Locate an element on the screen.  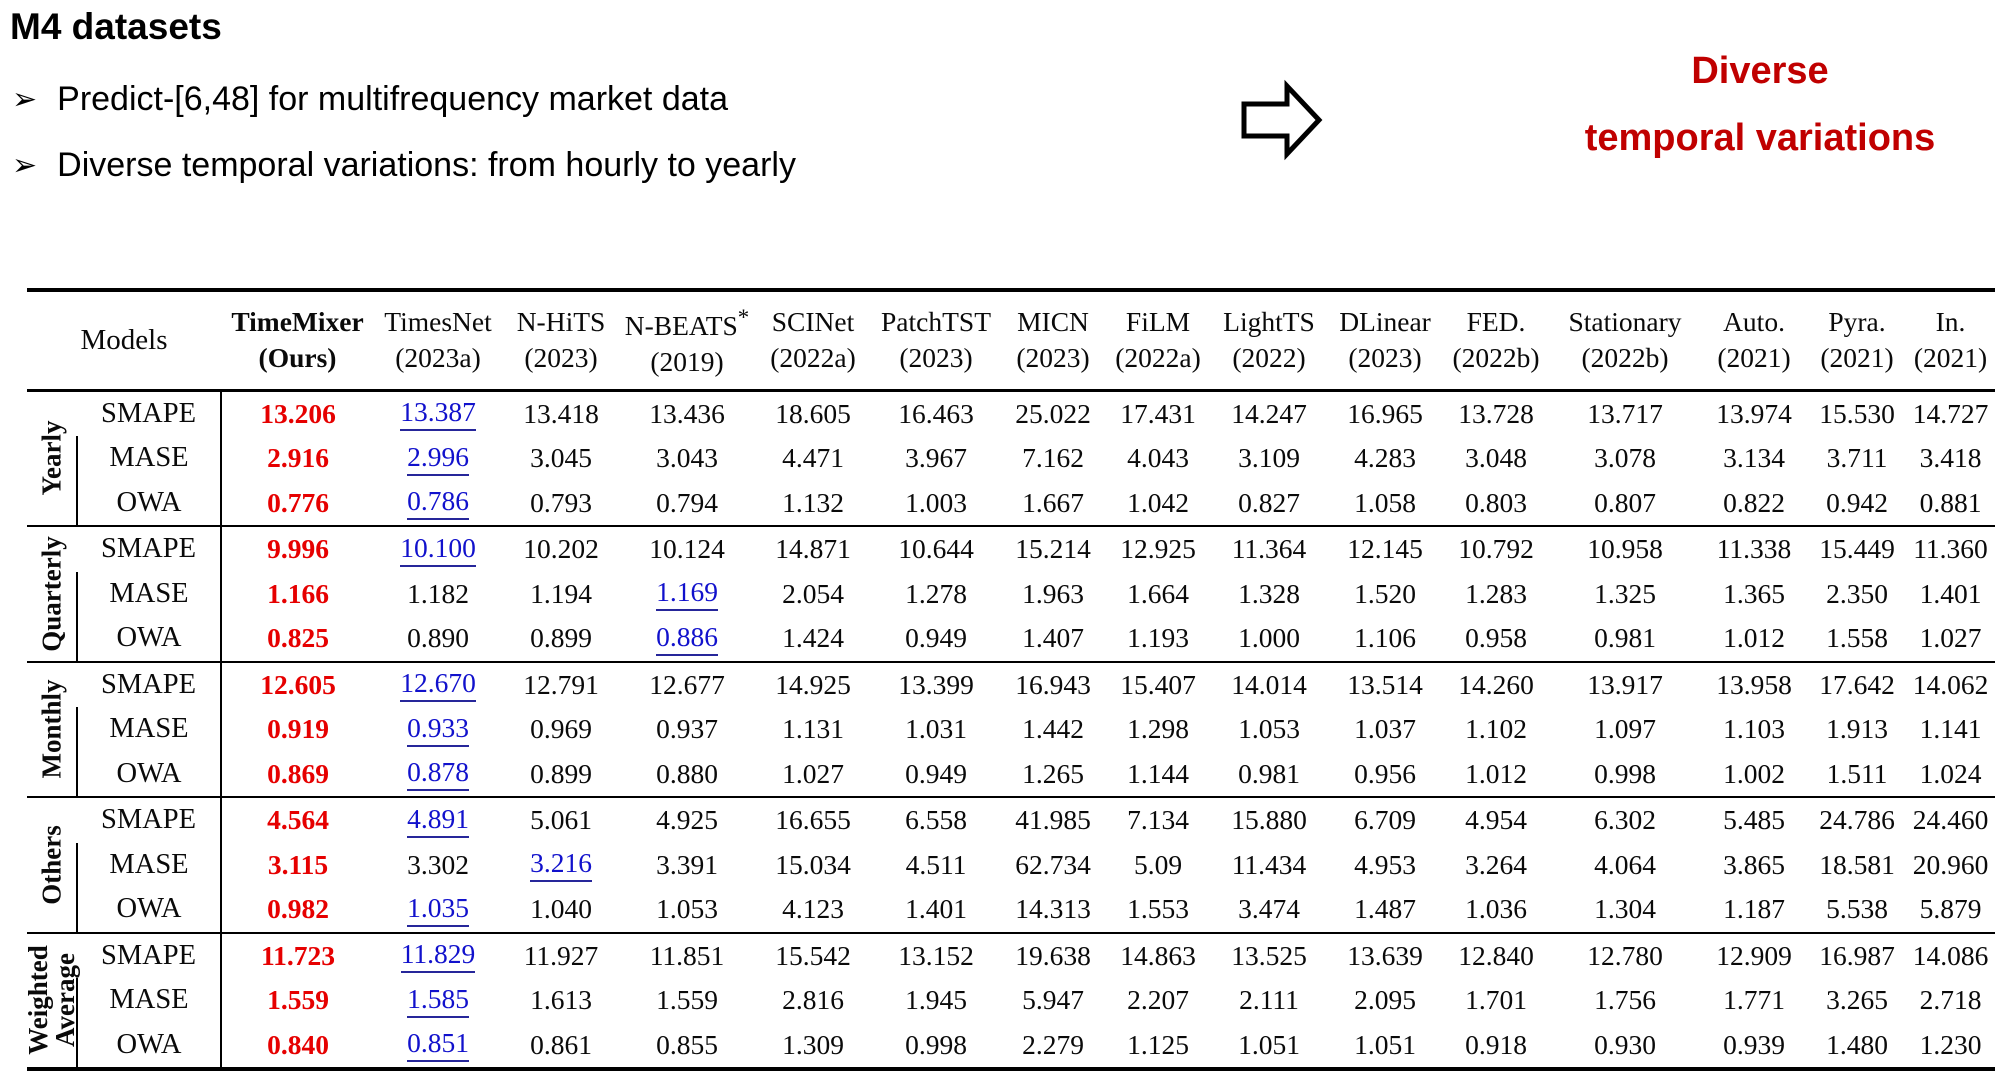
metric-value-cell: 13.418 is located at coordinates (561, 413).